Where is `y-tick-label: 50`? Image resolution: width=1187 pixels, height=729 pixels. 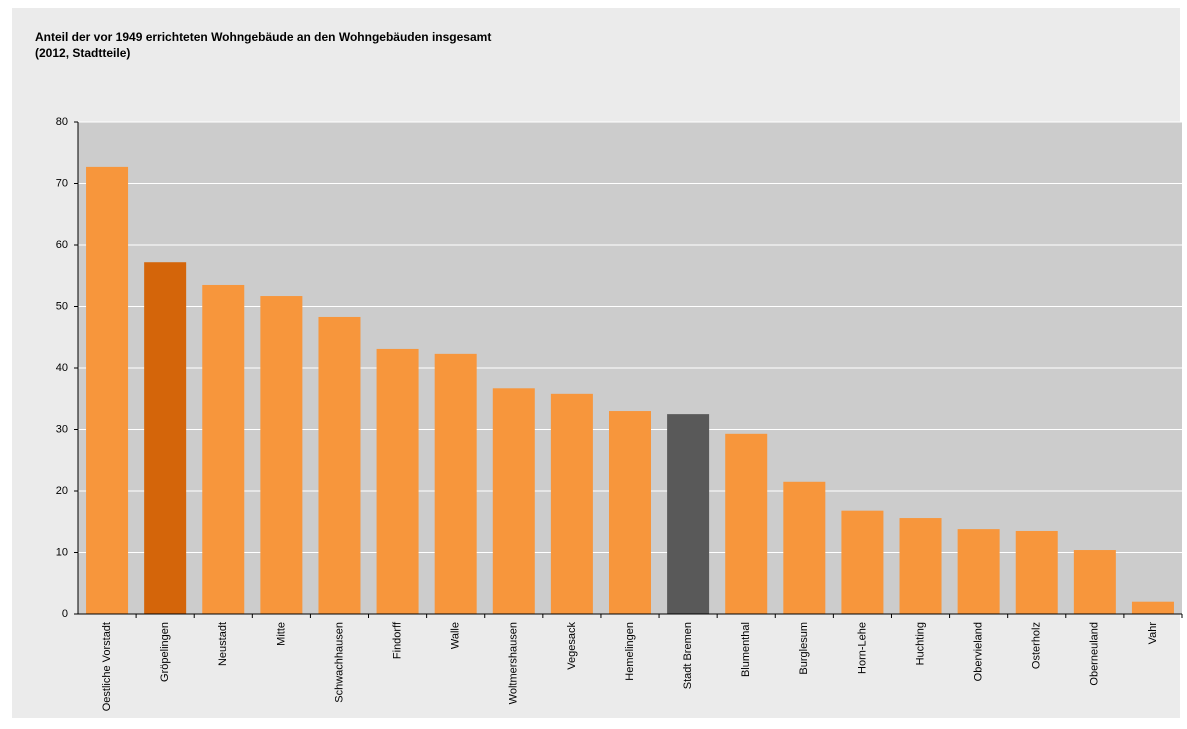
y-tick-label: 50 is located at coordinates (62, 306).